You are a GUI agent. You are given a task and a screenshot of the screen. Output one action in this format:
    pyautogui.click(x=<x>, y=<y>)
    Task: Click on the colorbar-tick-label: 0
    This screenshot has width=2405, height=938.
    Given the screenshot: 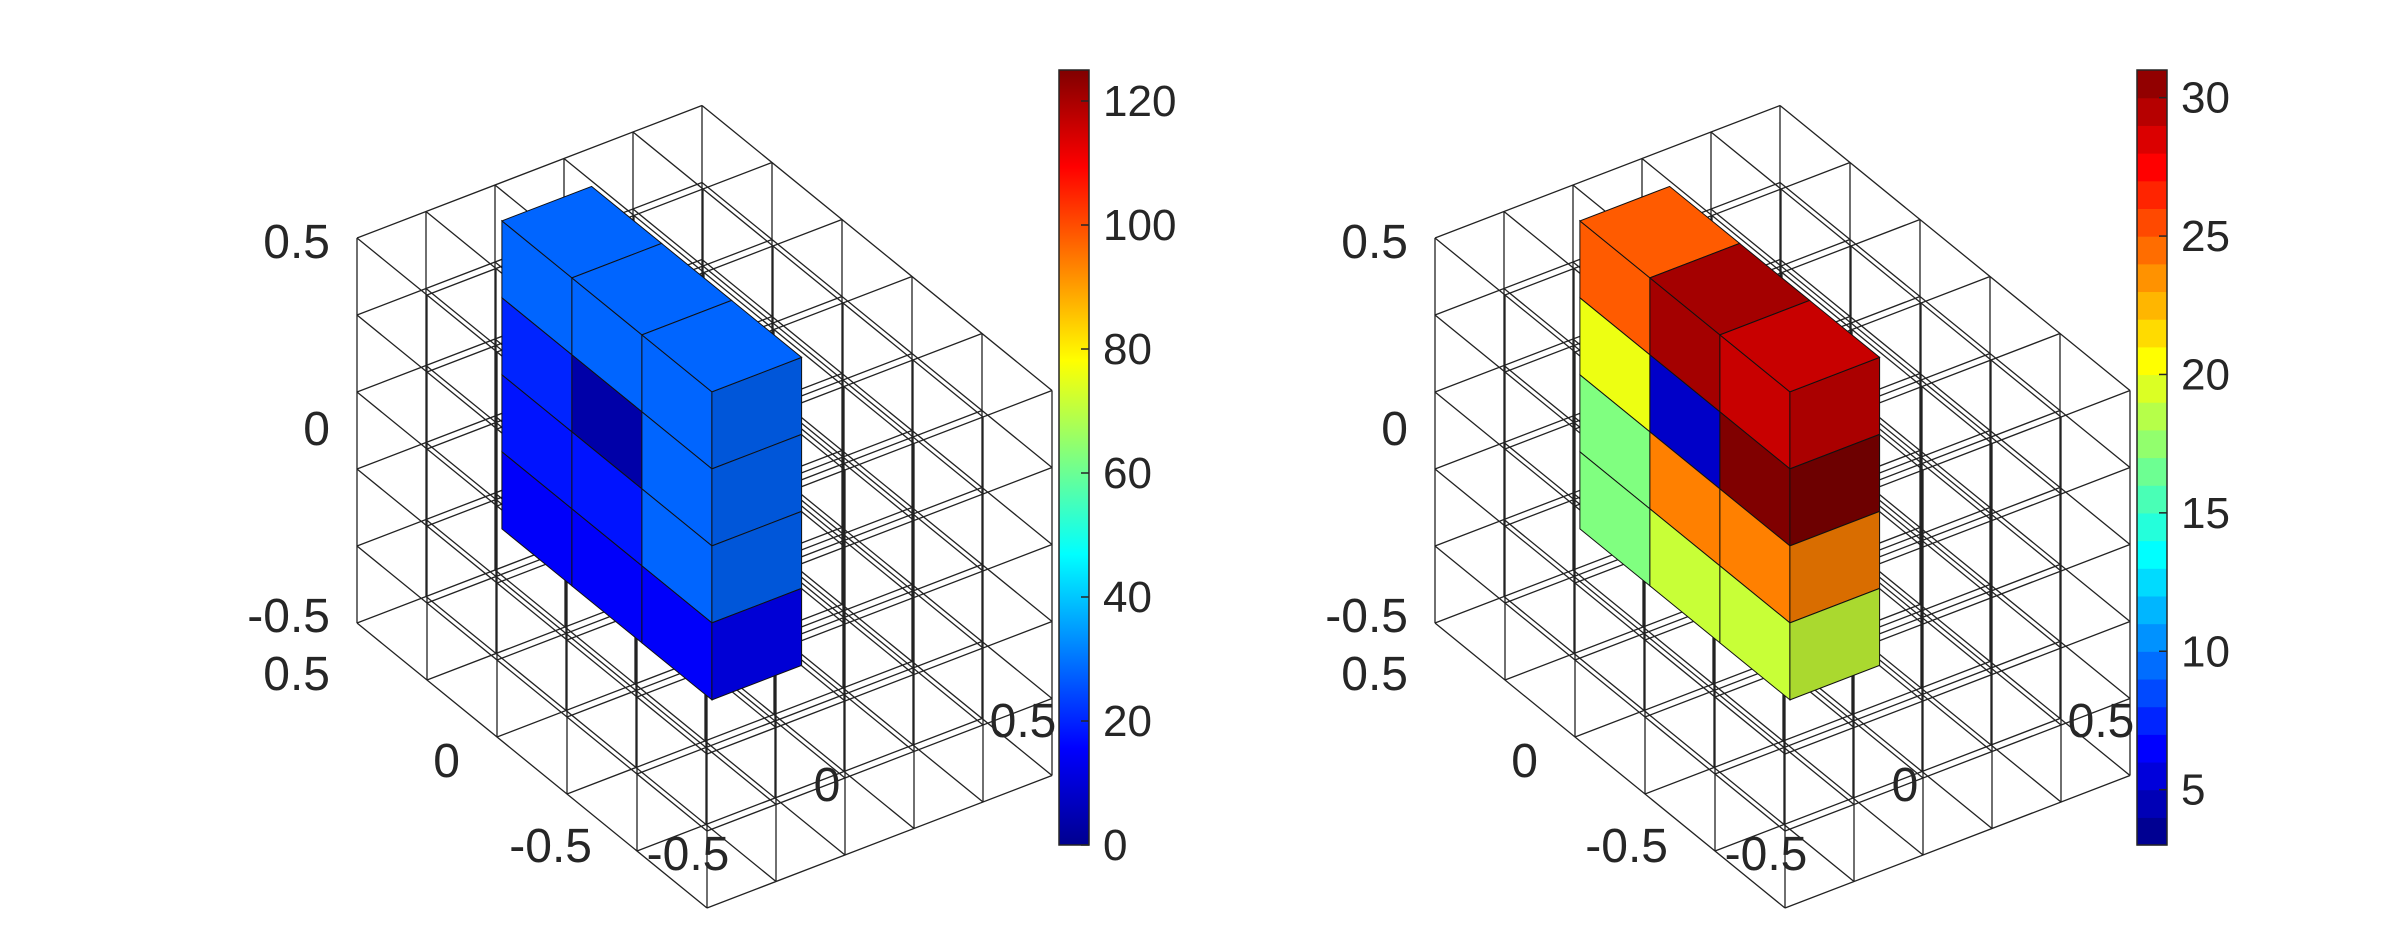 What is the action you would take?
    pyautogui.click(x=1115, y=845)
    